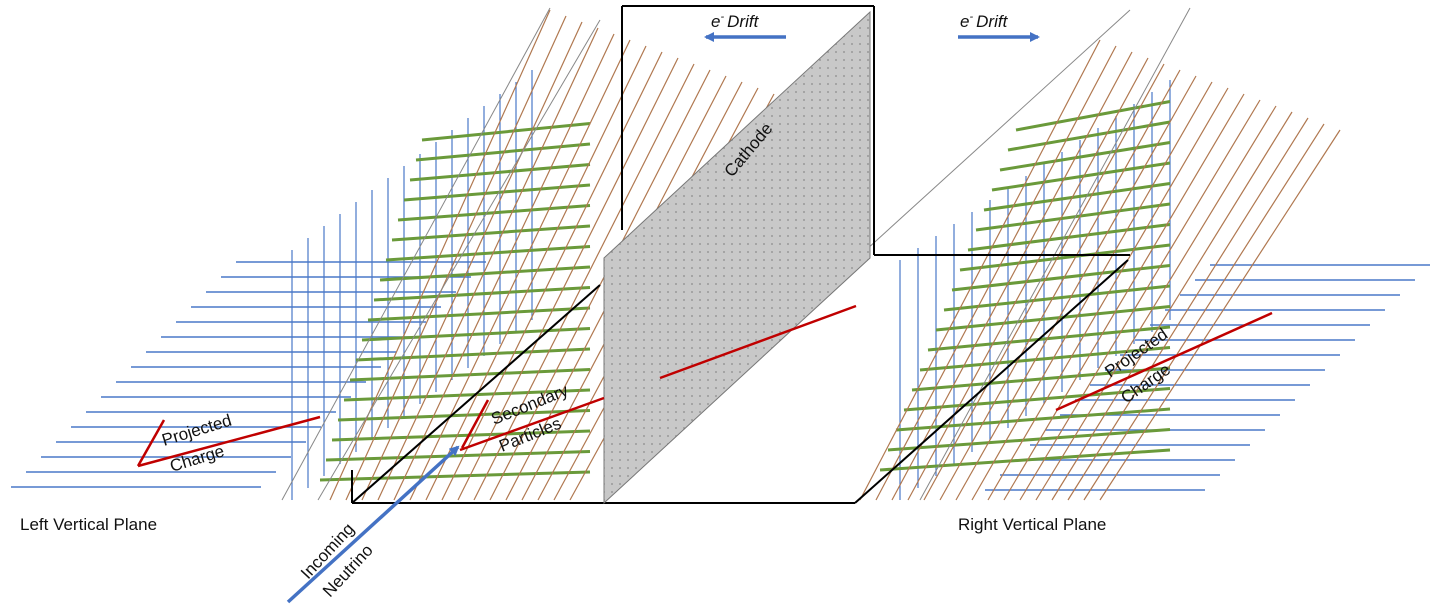  I want to click on left-projected-label-2: Charge, so click(197, 458).